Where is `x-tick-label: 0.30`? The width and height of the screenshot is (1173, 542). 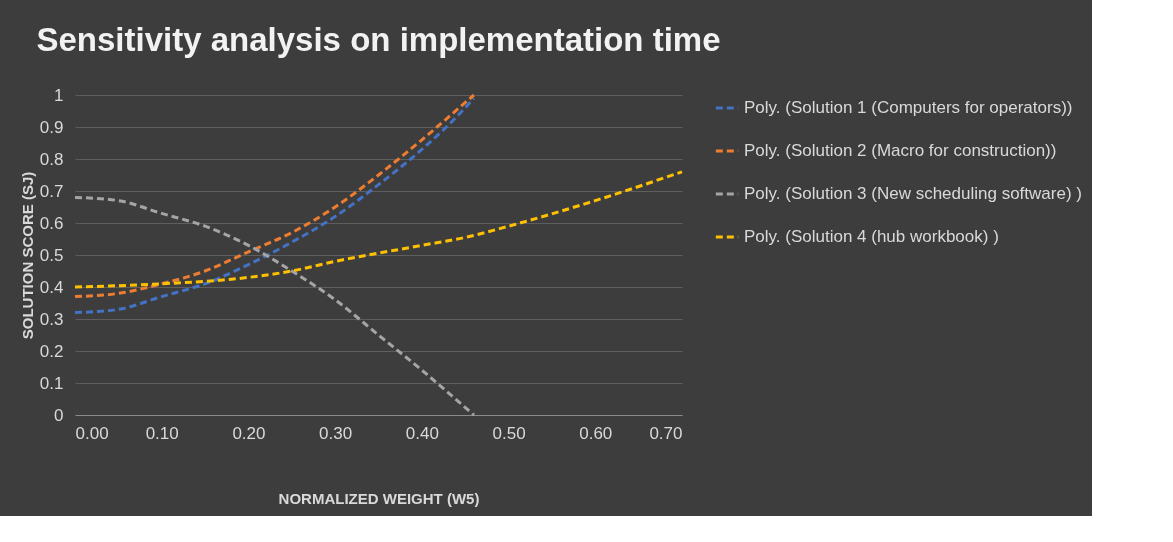 x-tick-label: 0.30 is located at coordinates (336, 433).